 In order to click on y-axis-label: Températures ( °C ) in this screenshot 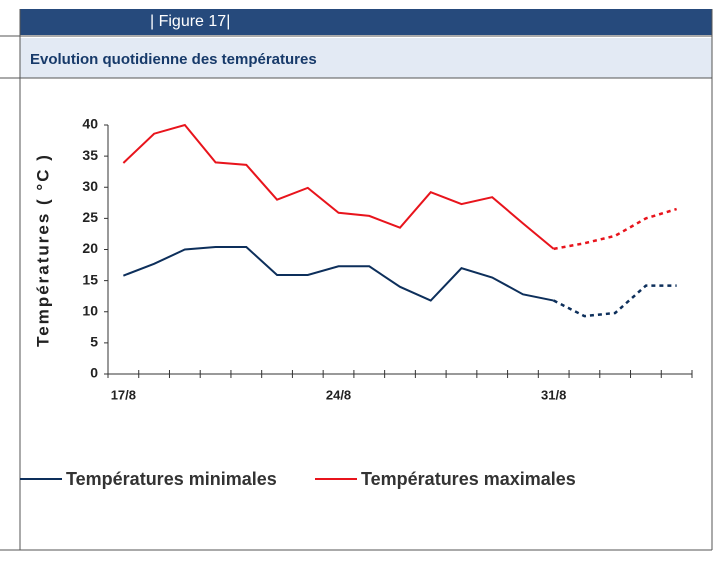, I will do `click(42, 250)`.